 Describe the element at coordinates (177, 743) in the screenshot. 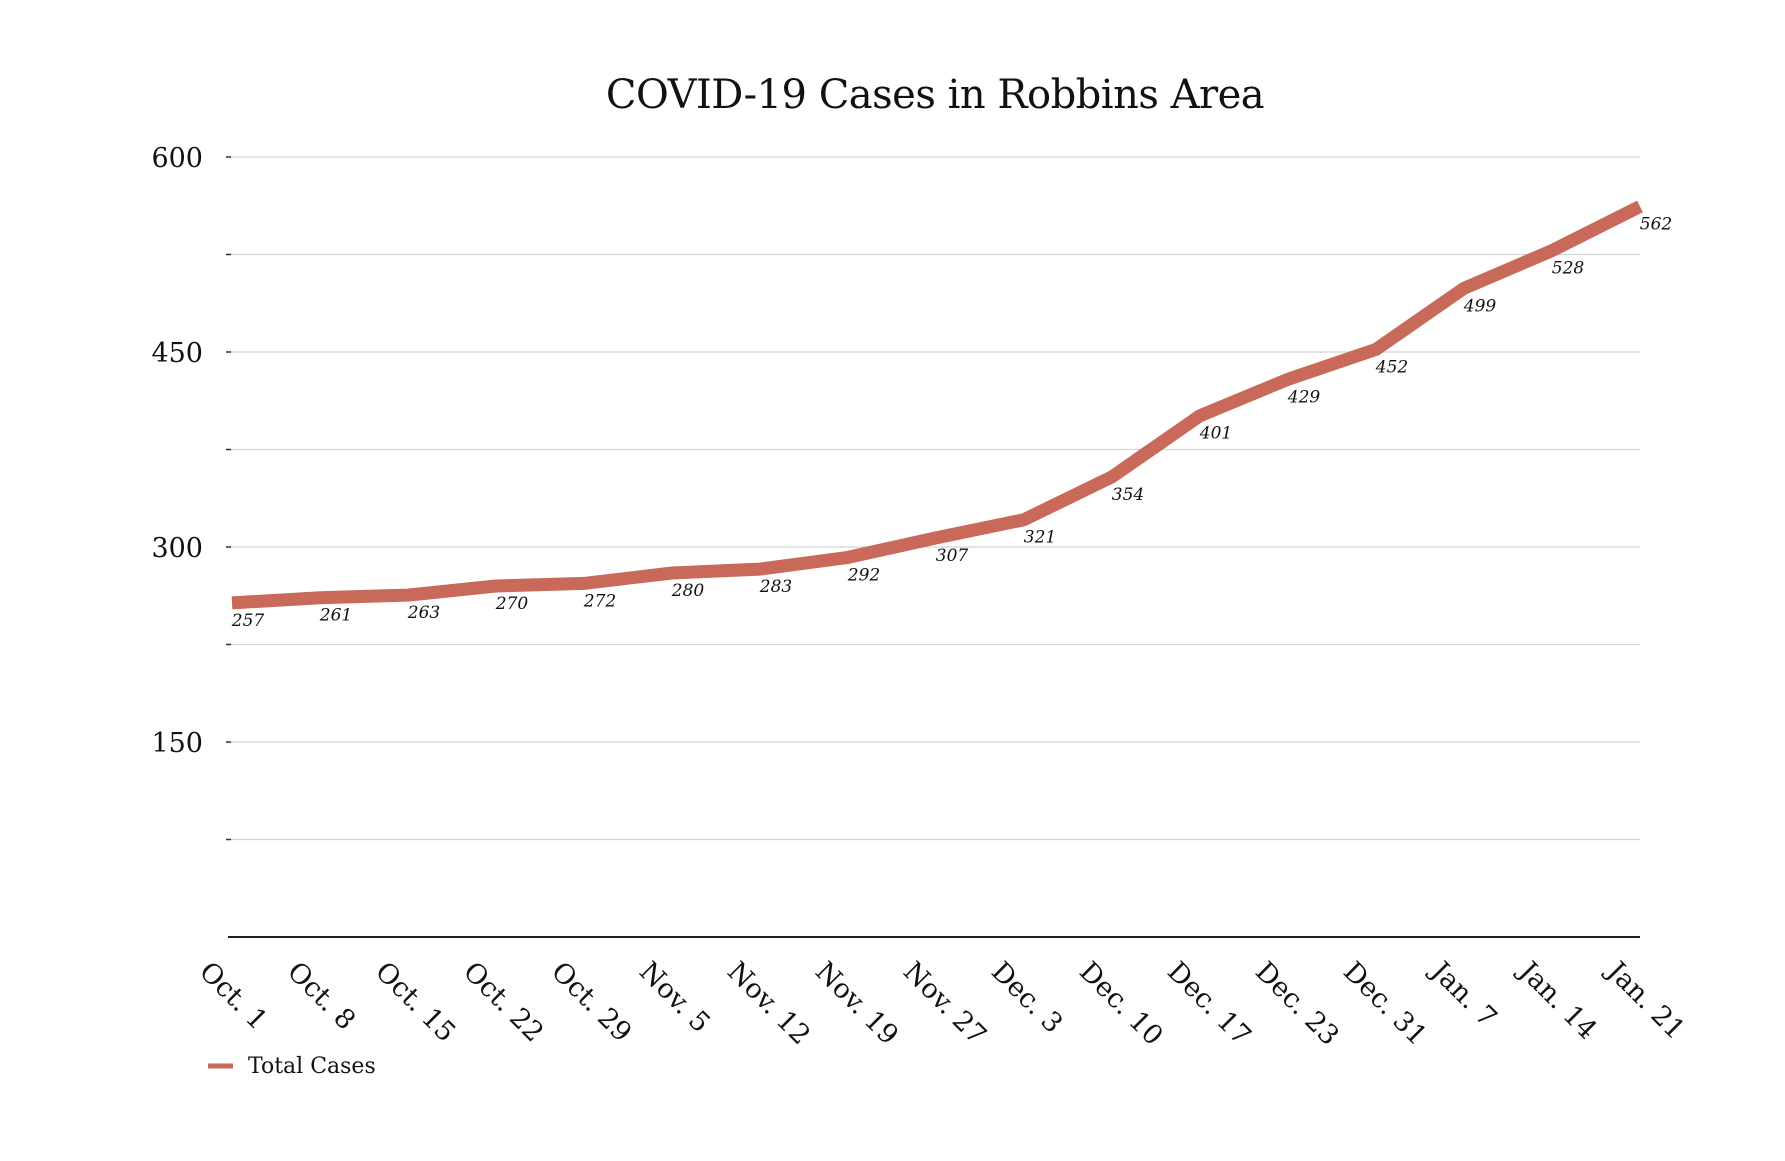

I see `y-tick-label: 150` at that location.